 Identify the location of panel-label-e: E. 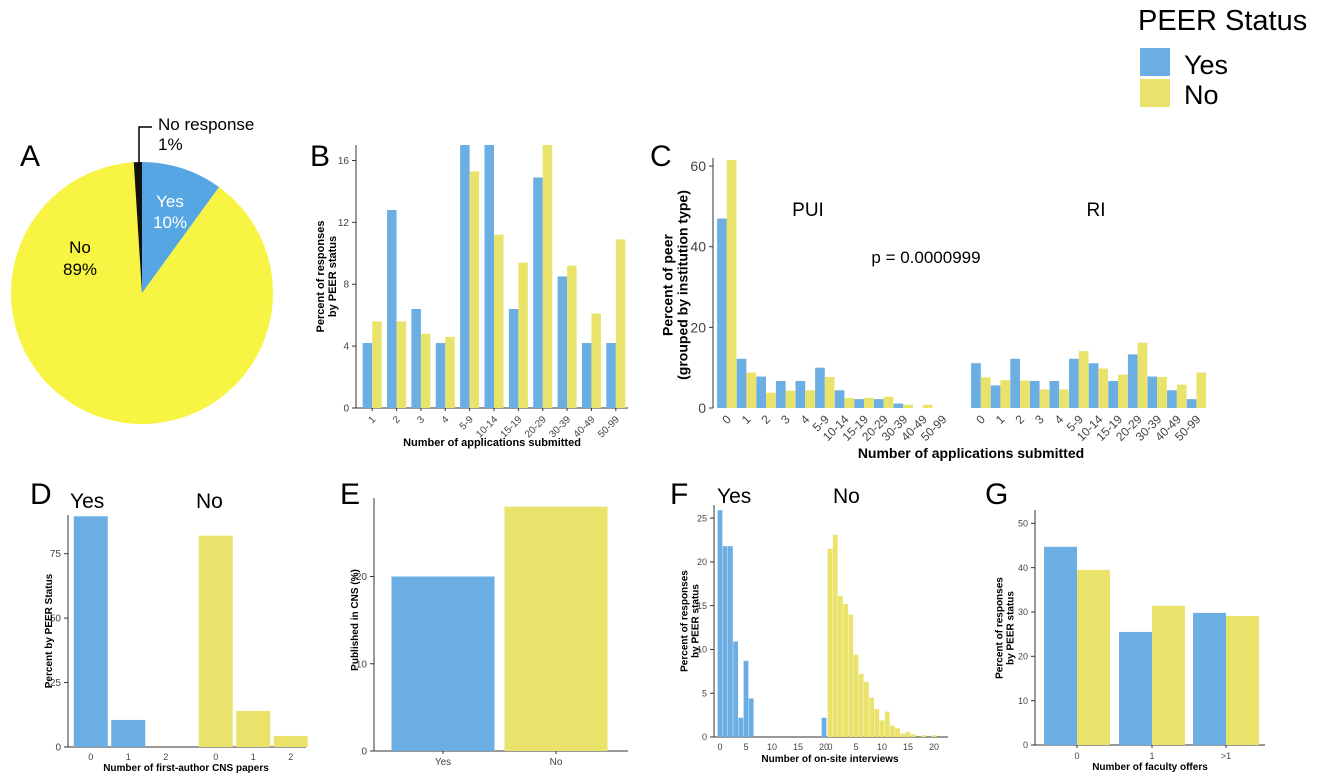
(350, 494).